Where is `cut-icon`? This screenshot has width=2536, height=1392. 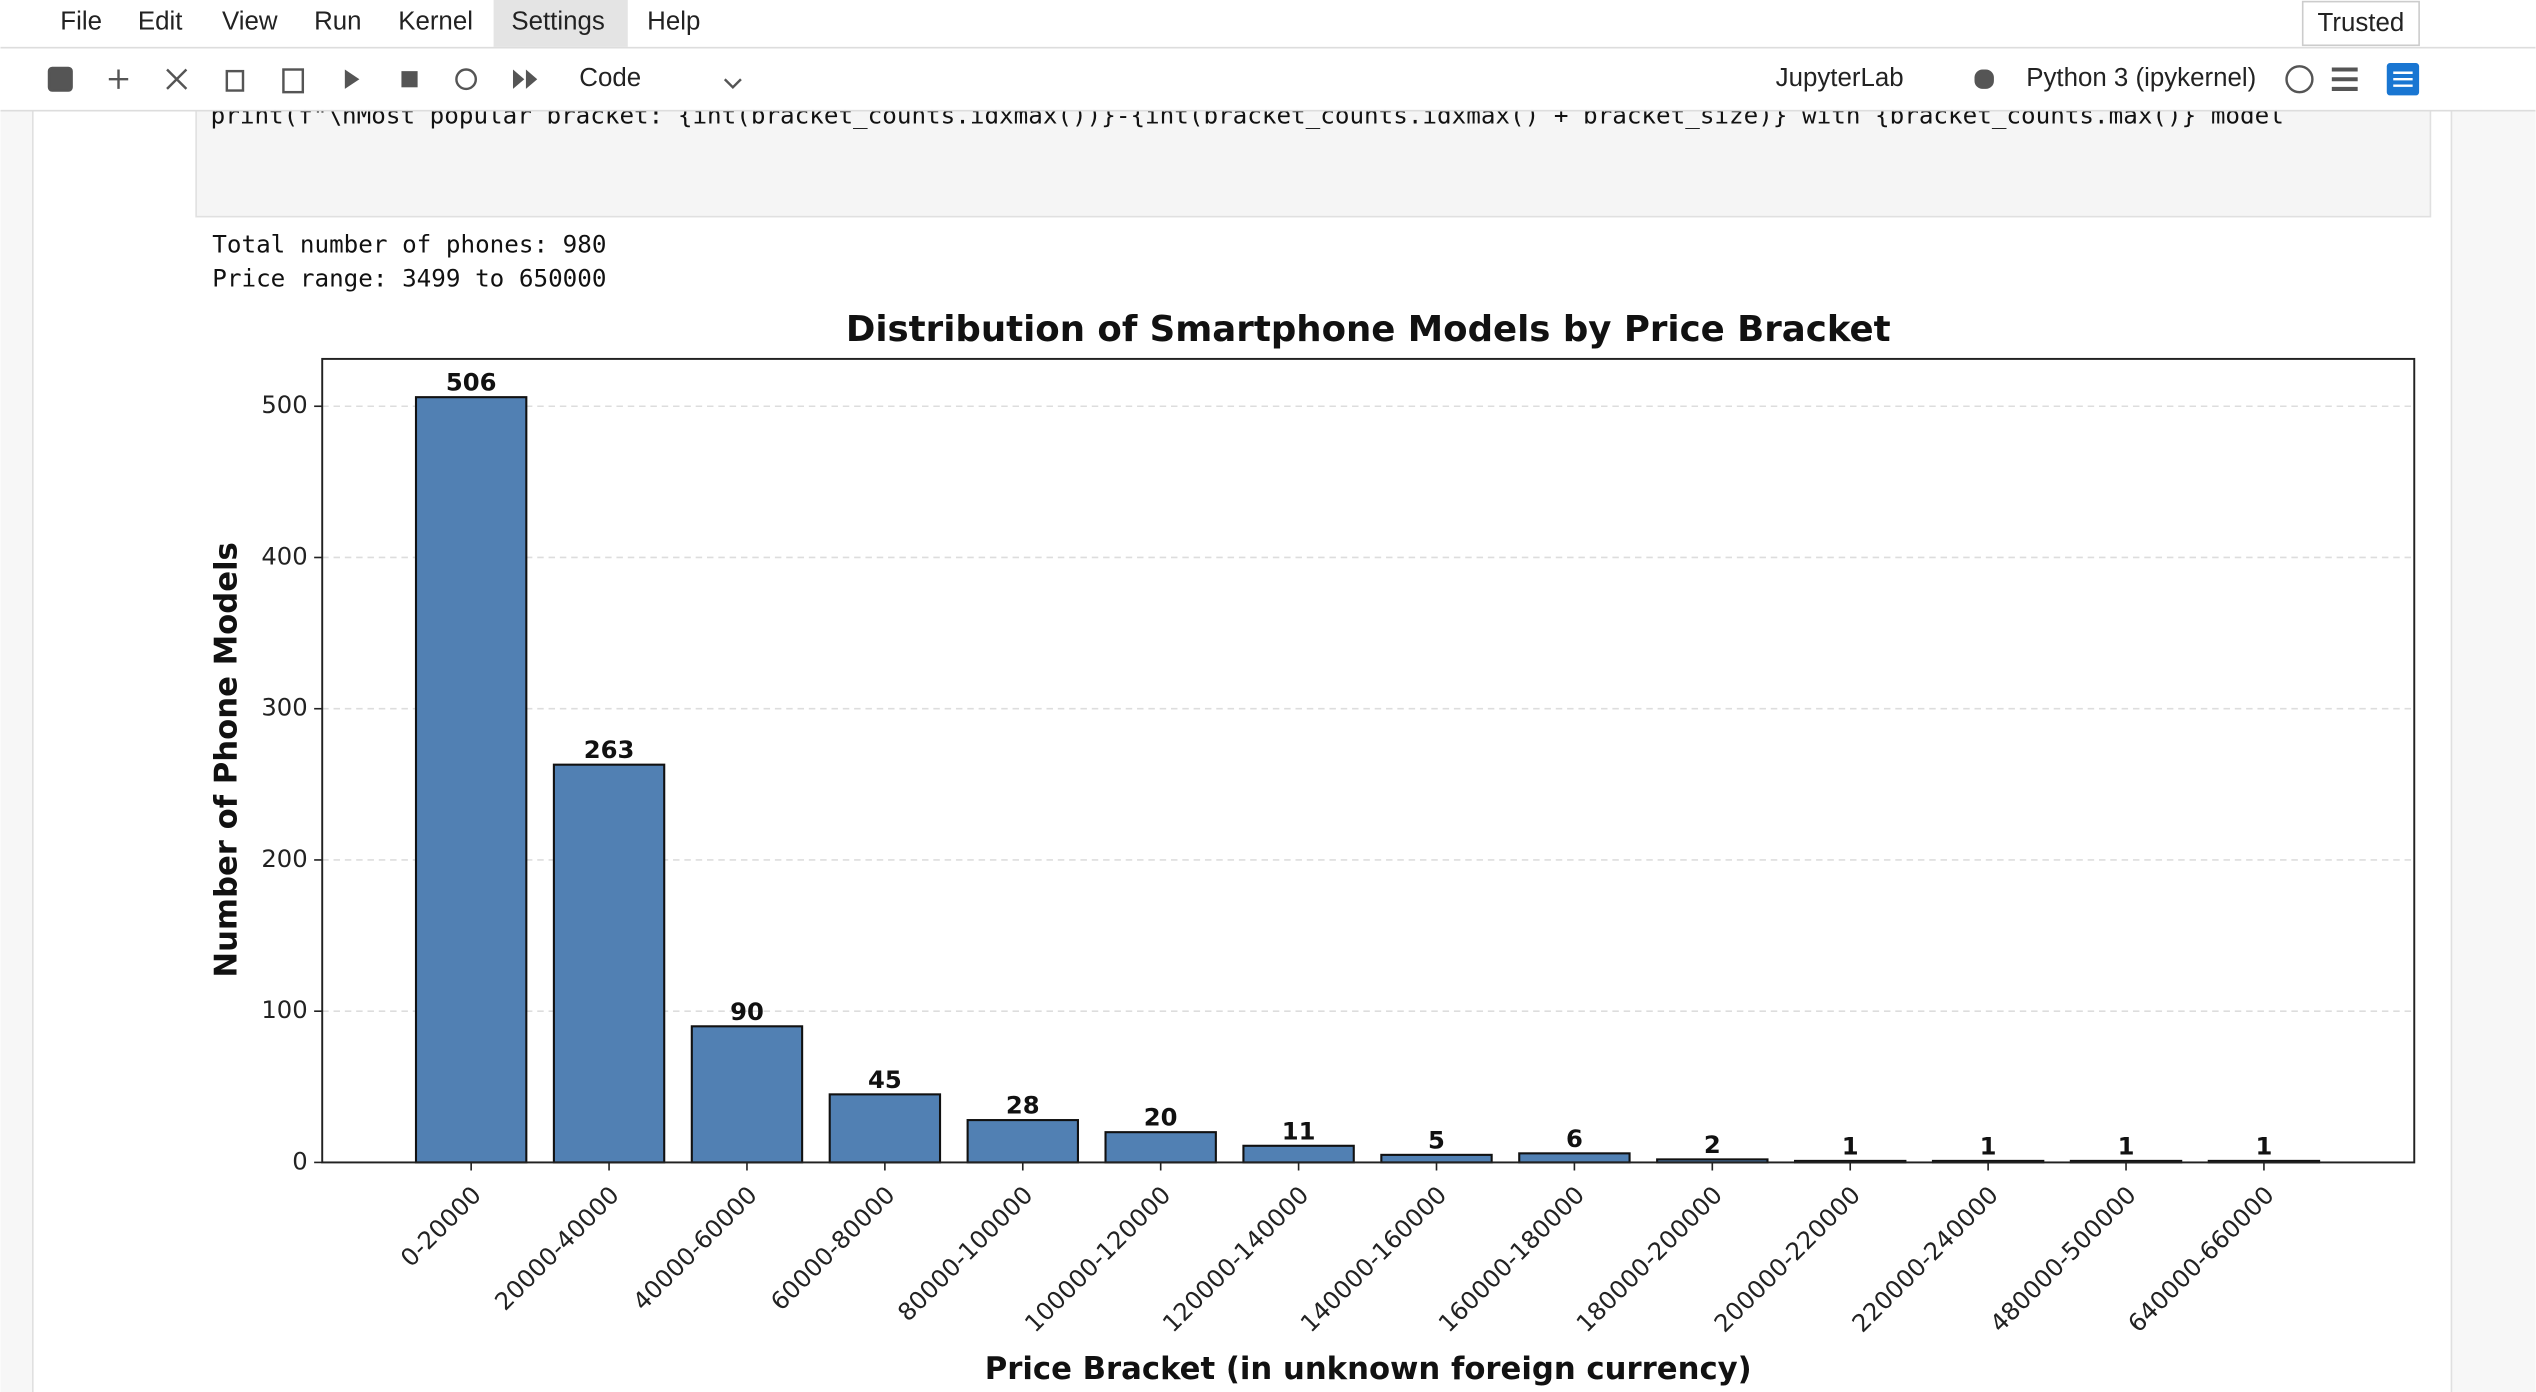 cut-icon is located at coordinates (177, 79).